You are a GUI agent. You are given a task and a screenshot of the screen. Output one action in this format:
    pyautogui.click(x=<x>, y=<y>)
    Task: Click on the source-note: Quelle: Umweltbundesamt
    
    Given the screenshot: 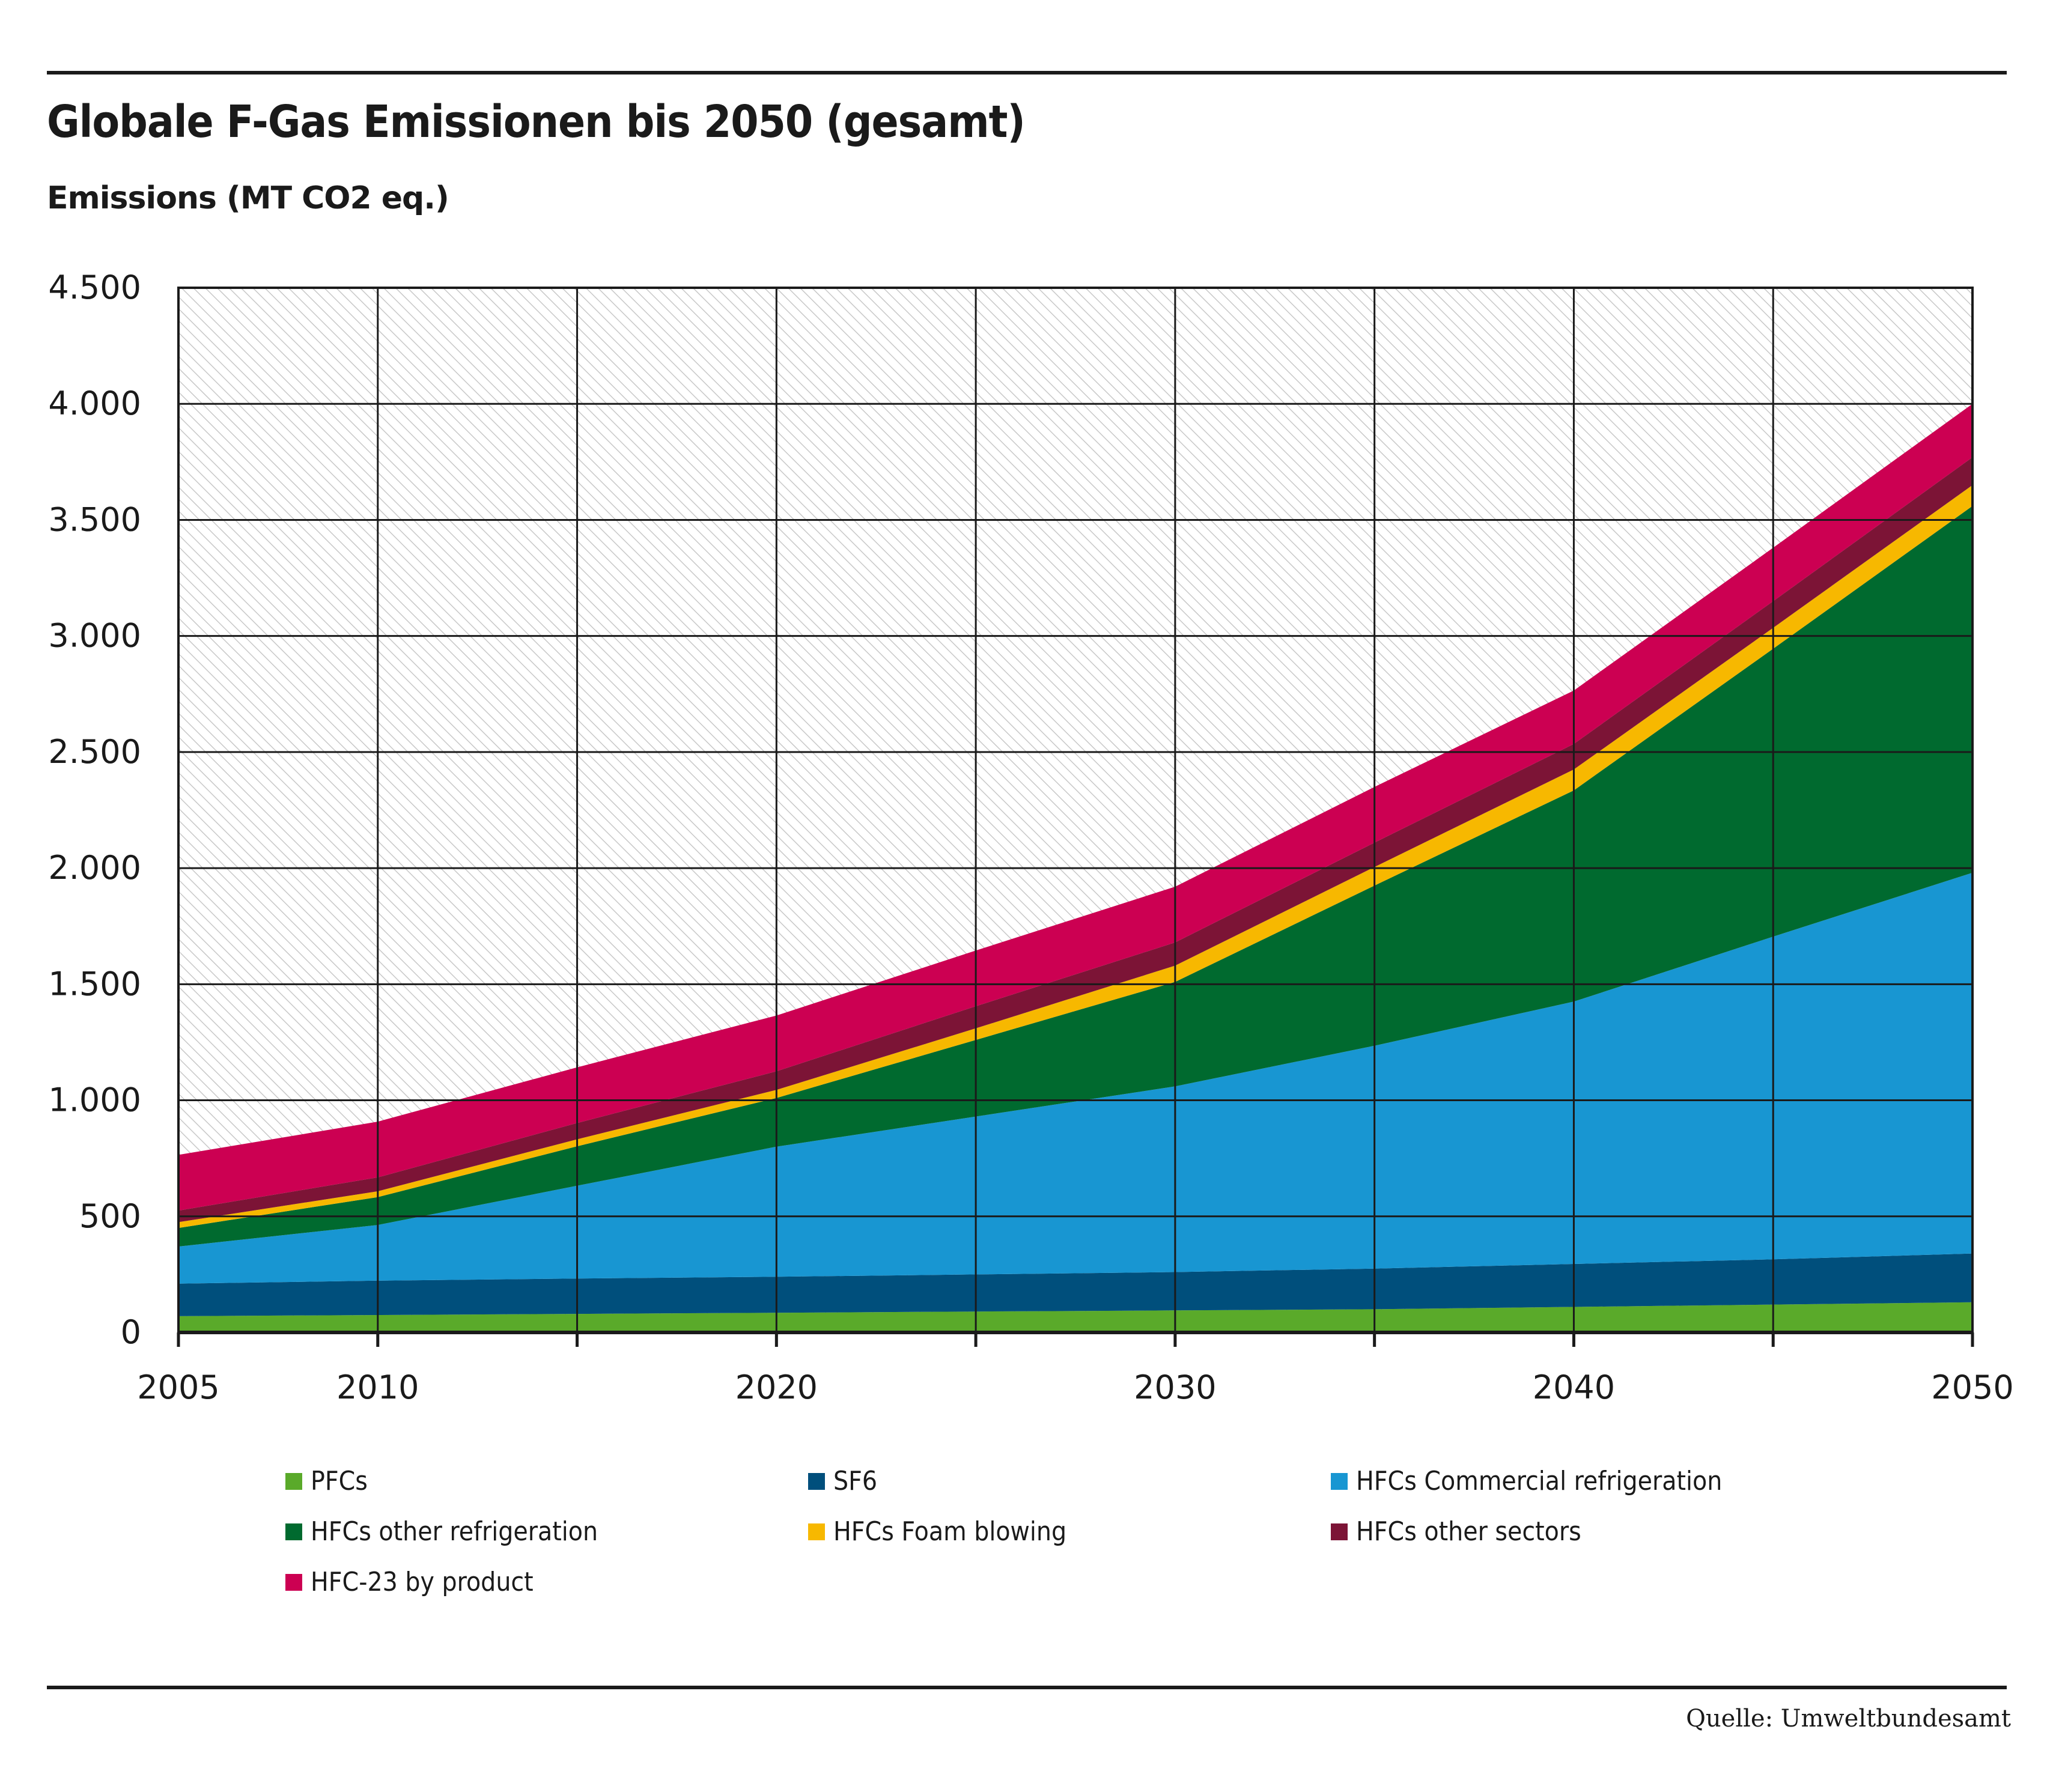 What is the action you would take?
    pyautogui.click(x=1849, y=1719)
    